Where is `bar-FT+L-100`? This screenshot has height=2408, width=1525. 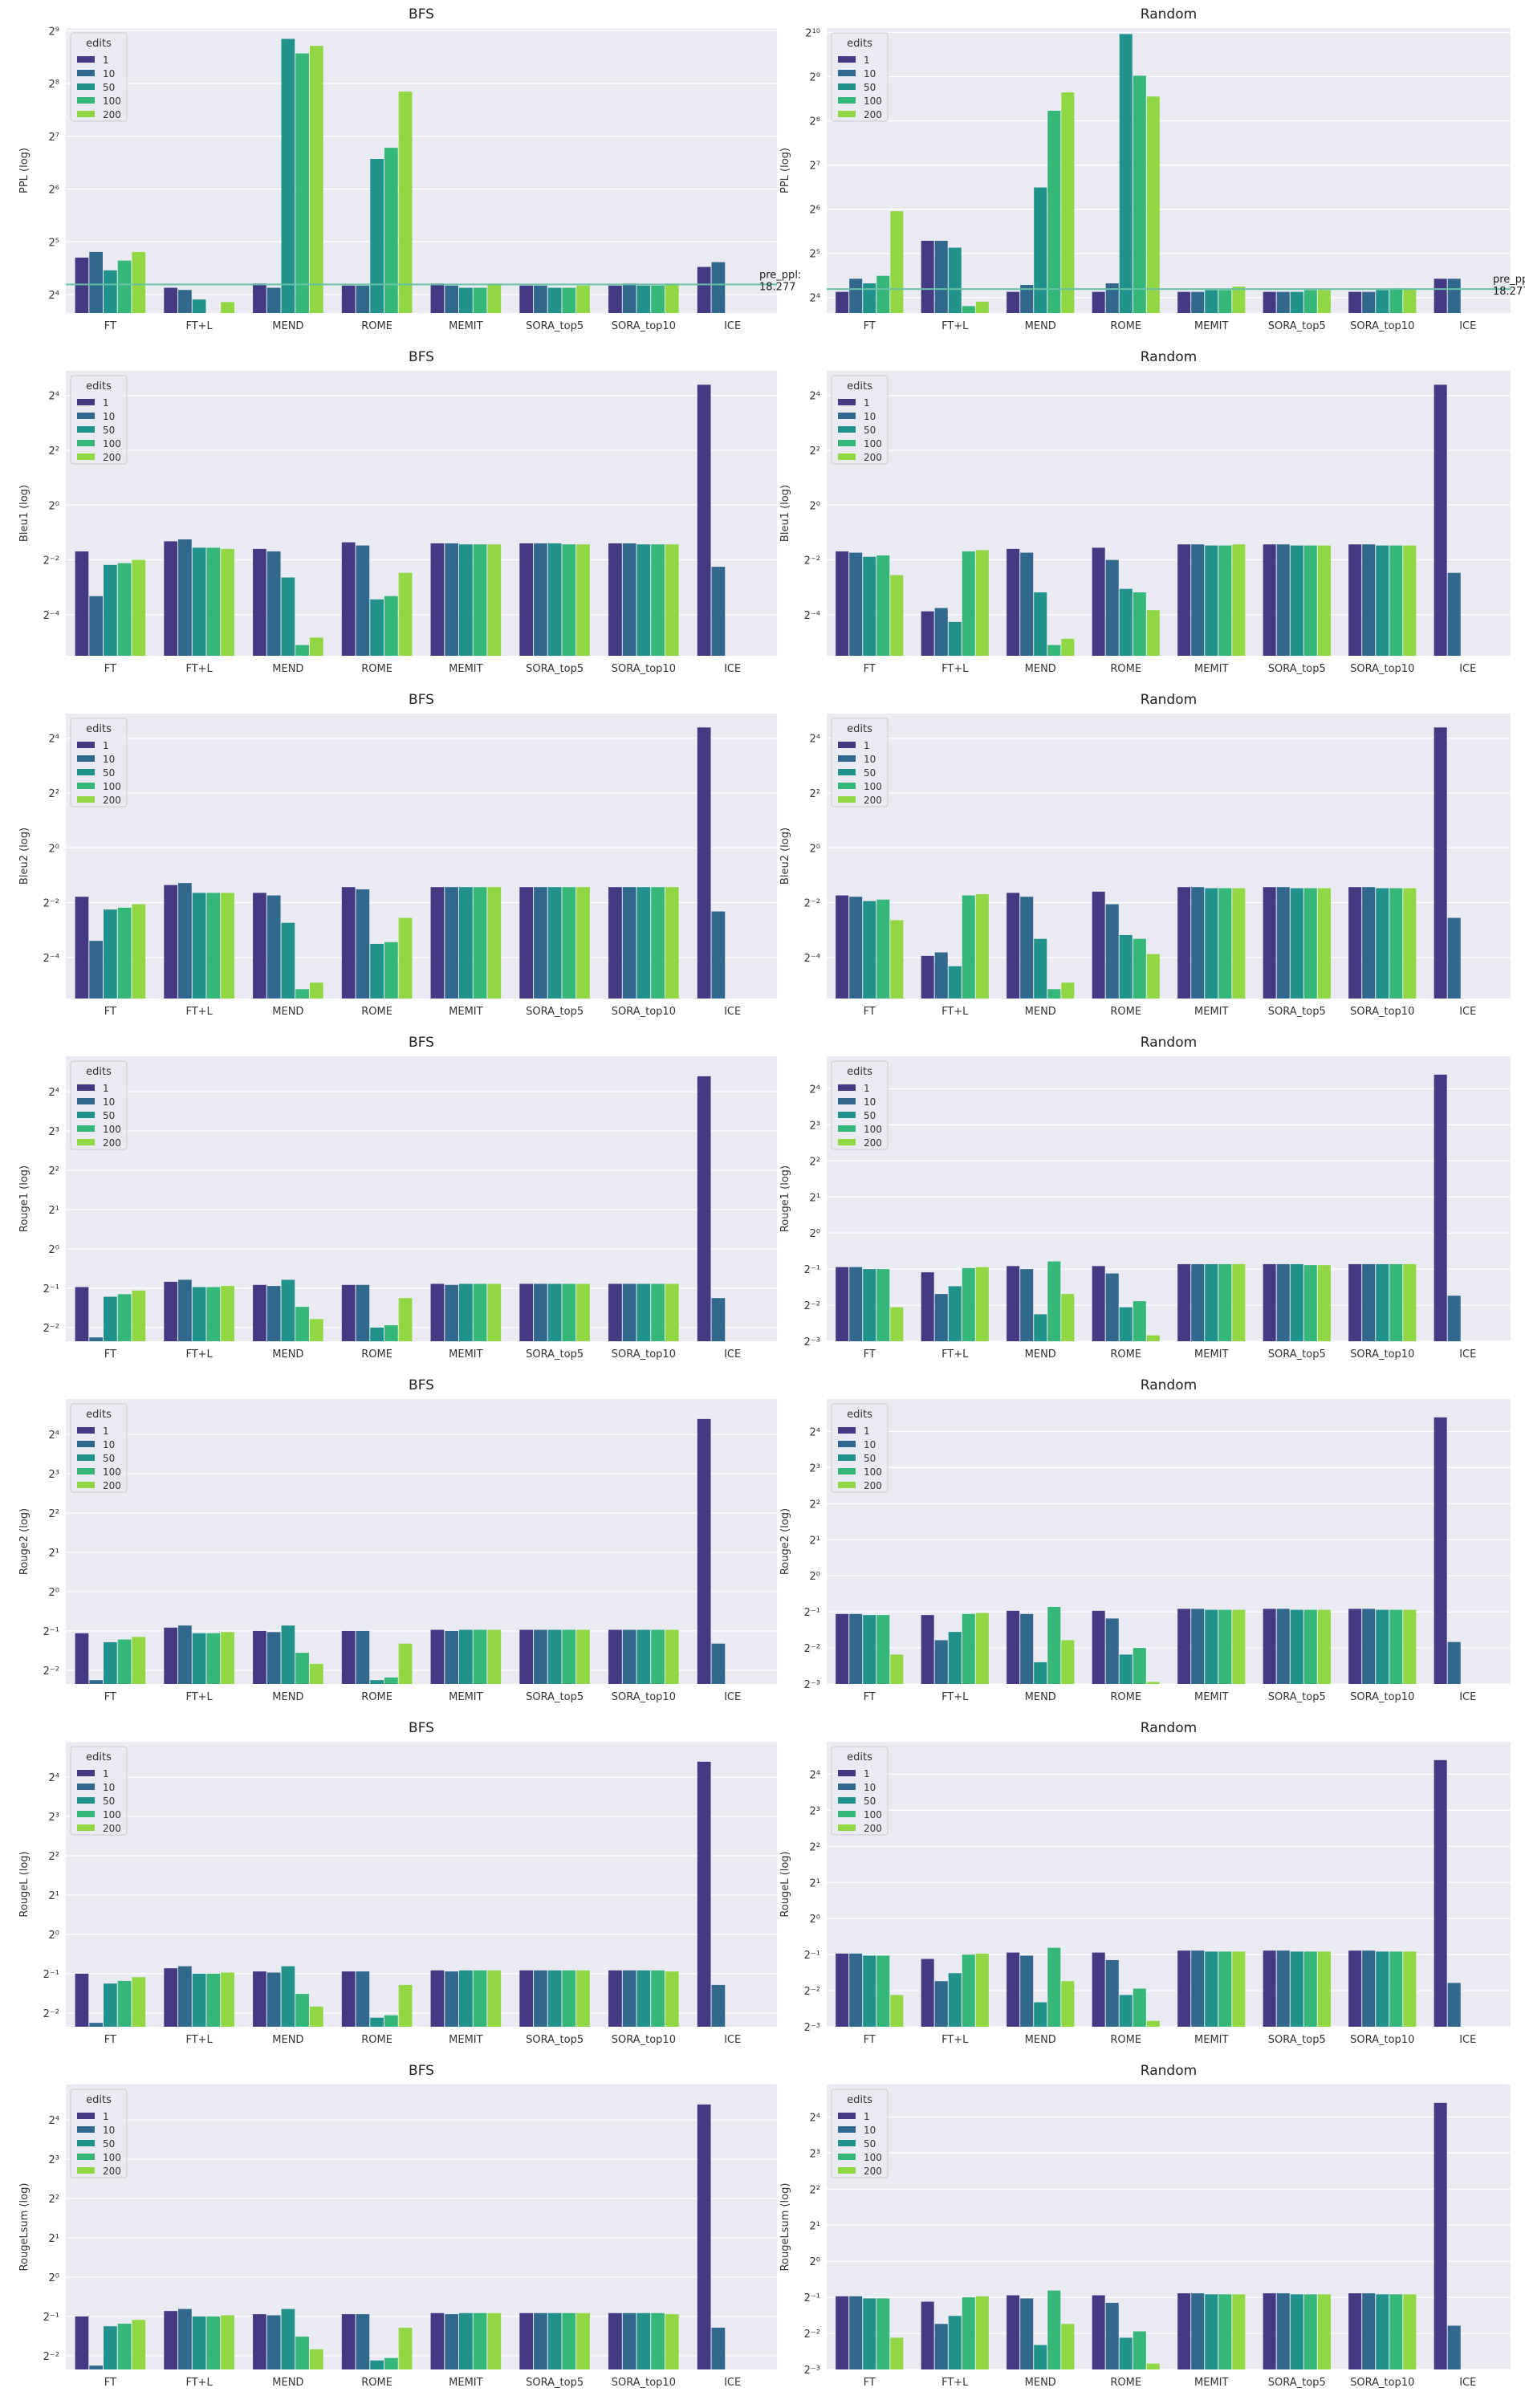 bar-FT+L-100 is located at coordinates (968, 1990).